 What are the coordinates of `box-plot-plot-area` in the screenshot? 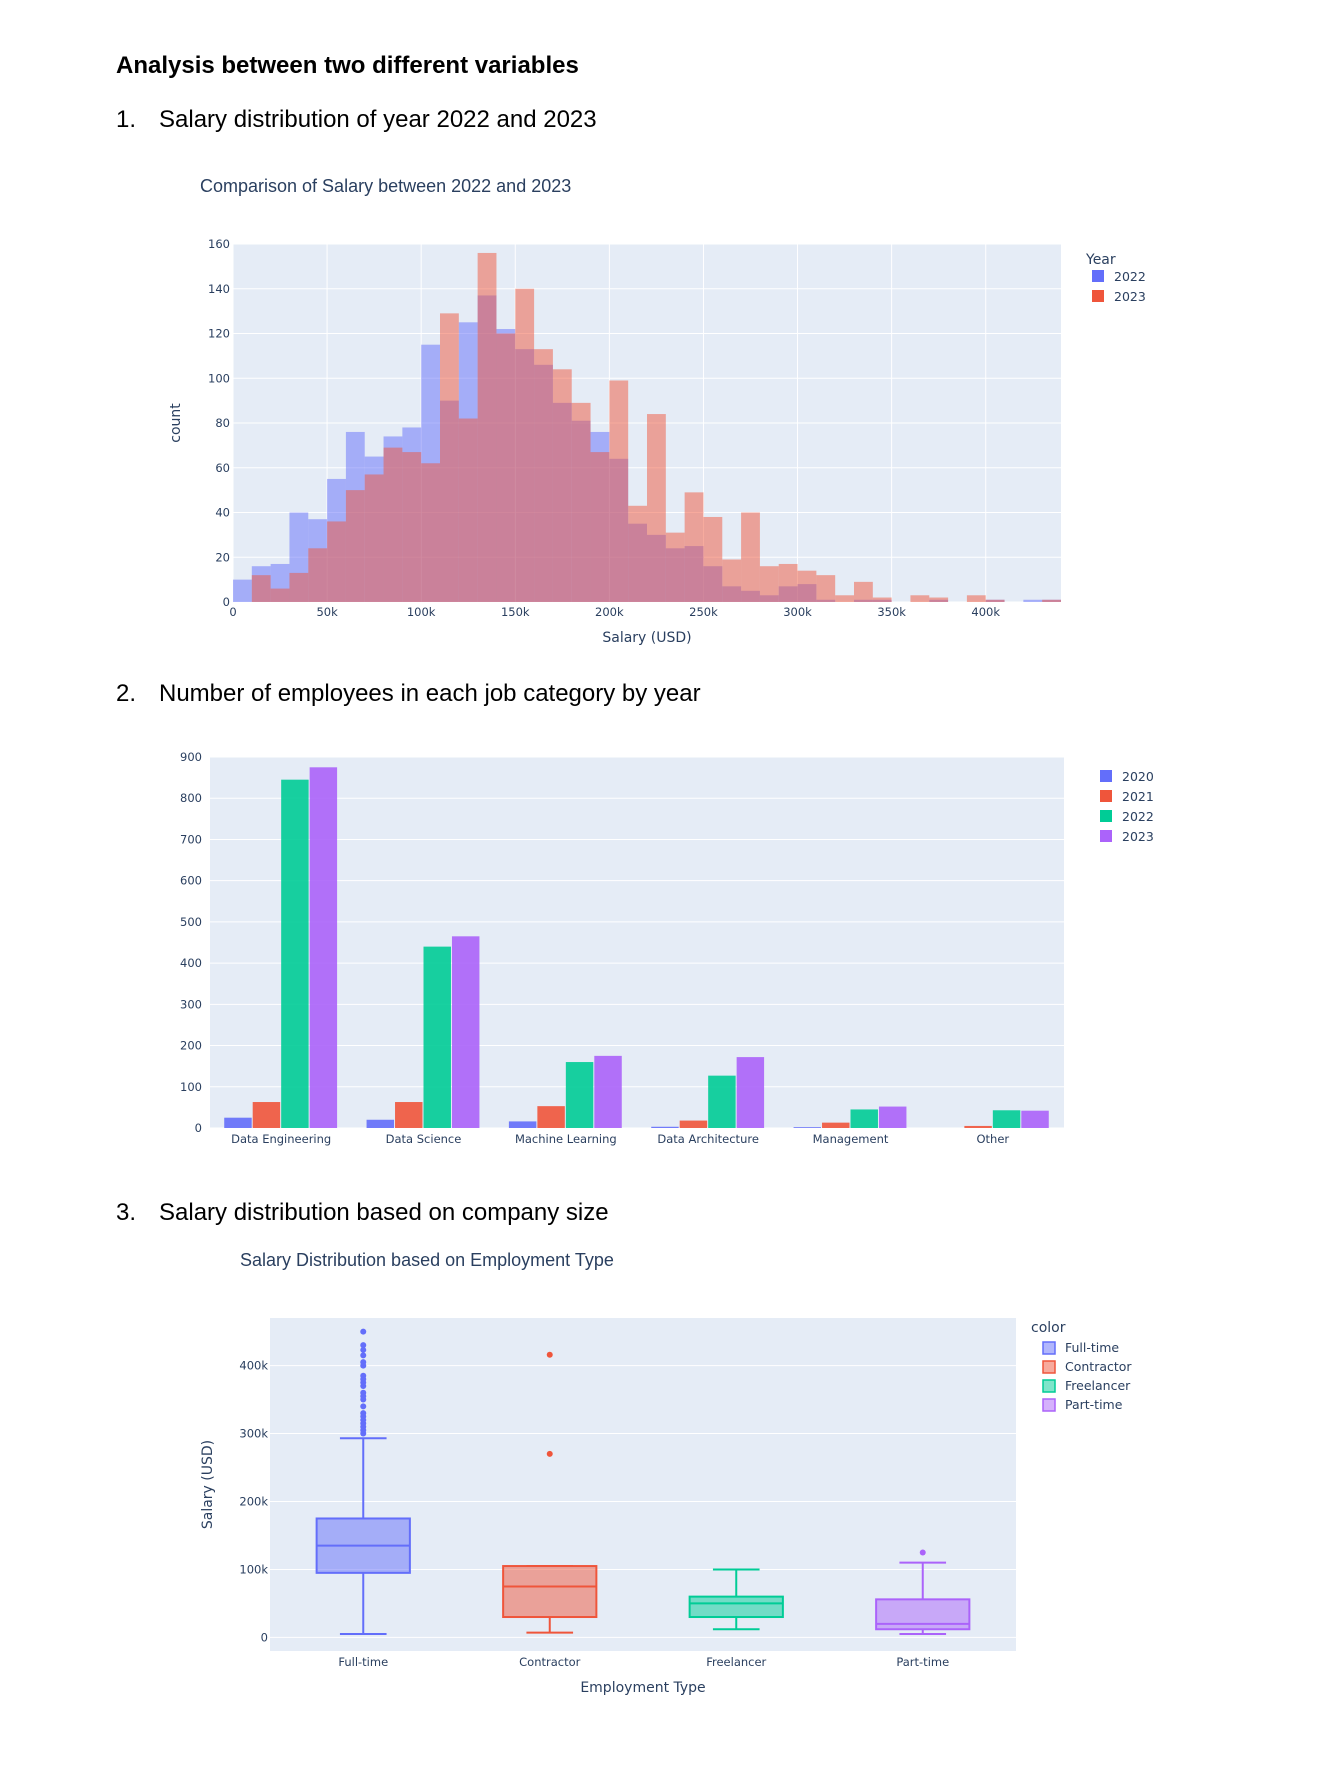 It's located at (643, 1484).